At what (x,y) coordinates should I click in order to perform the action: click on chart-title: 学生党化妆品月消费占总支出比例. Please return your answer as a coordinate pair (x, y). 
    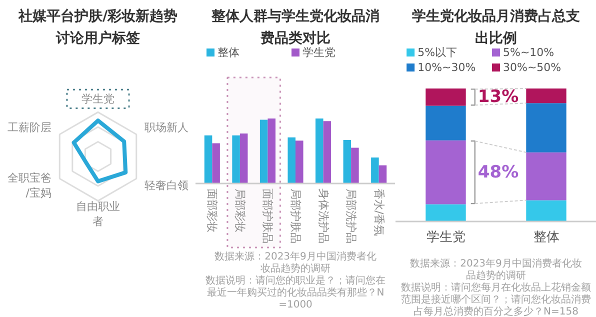
    Looking at the image, I should click on (496, 27).